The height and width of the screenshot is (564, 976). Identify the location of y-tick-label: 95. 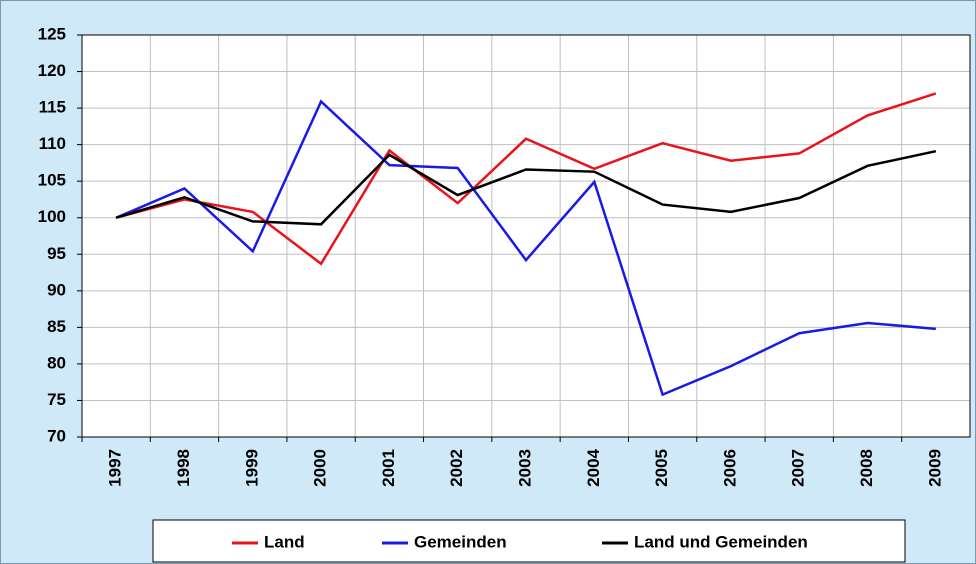
(56, 253).